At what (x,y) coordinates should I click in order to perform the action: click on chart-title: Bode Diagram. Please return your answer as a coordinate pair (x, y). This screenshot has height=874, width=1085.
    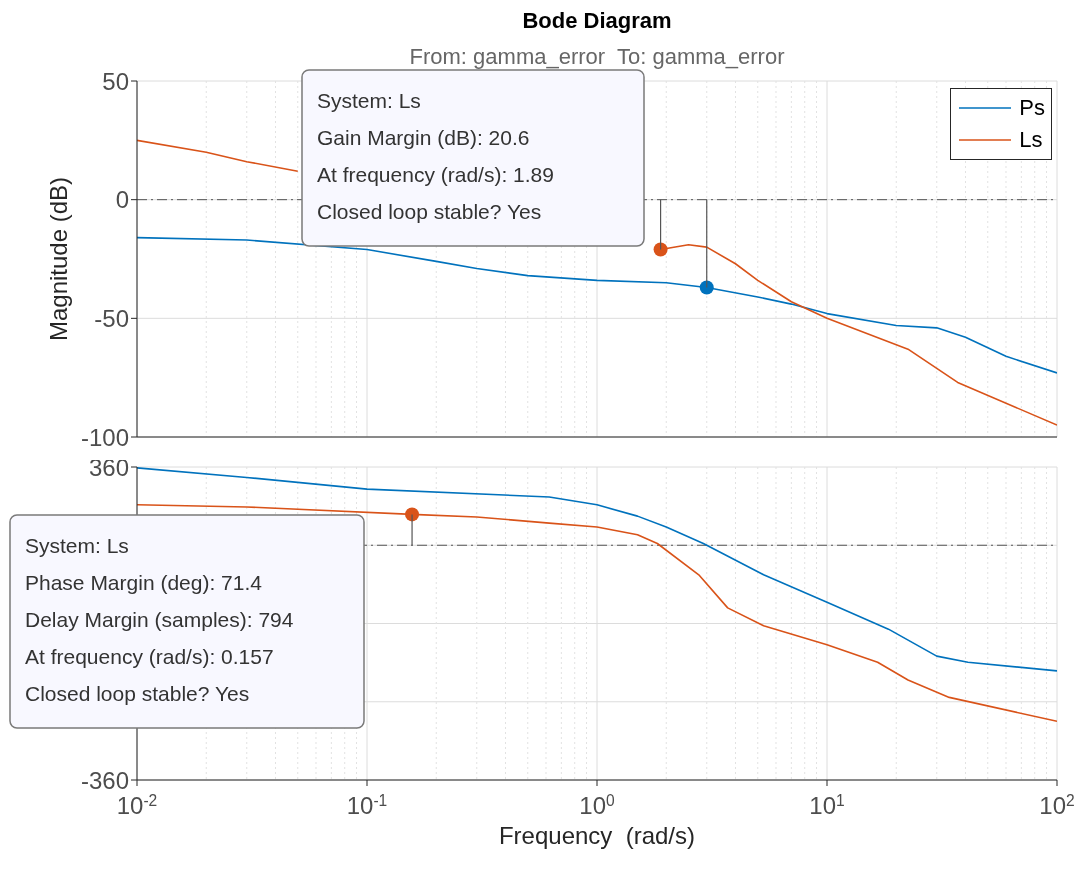
    Looking at the image, I should click on (597, 21).